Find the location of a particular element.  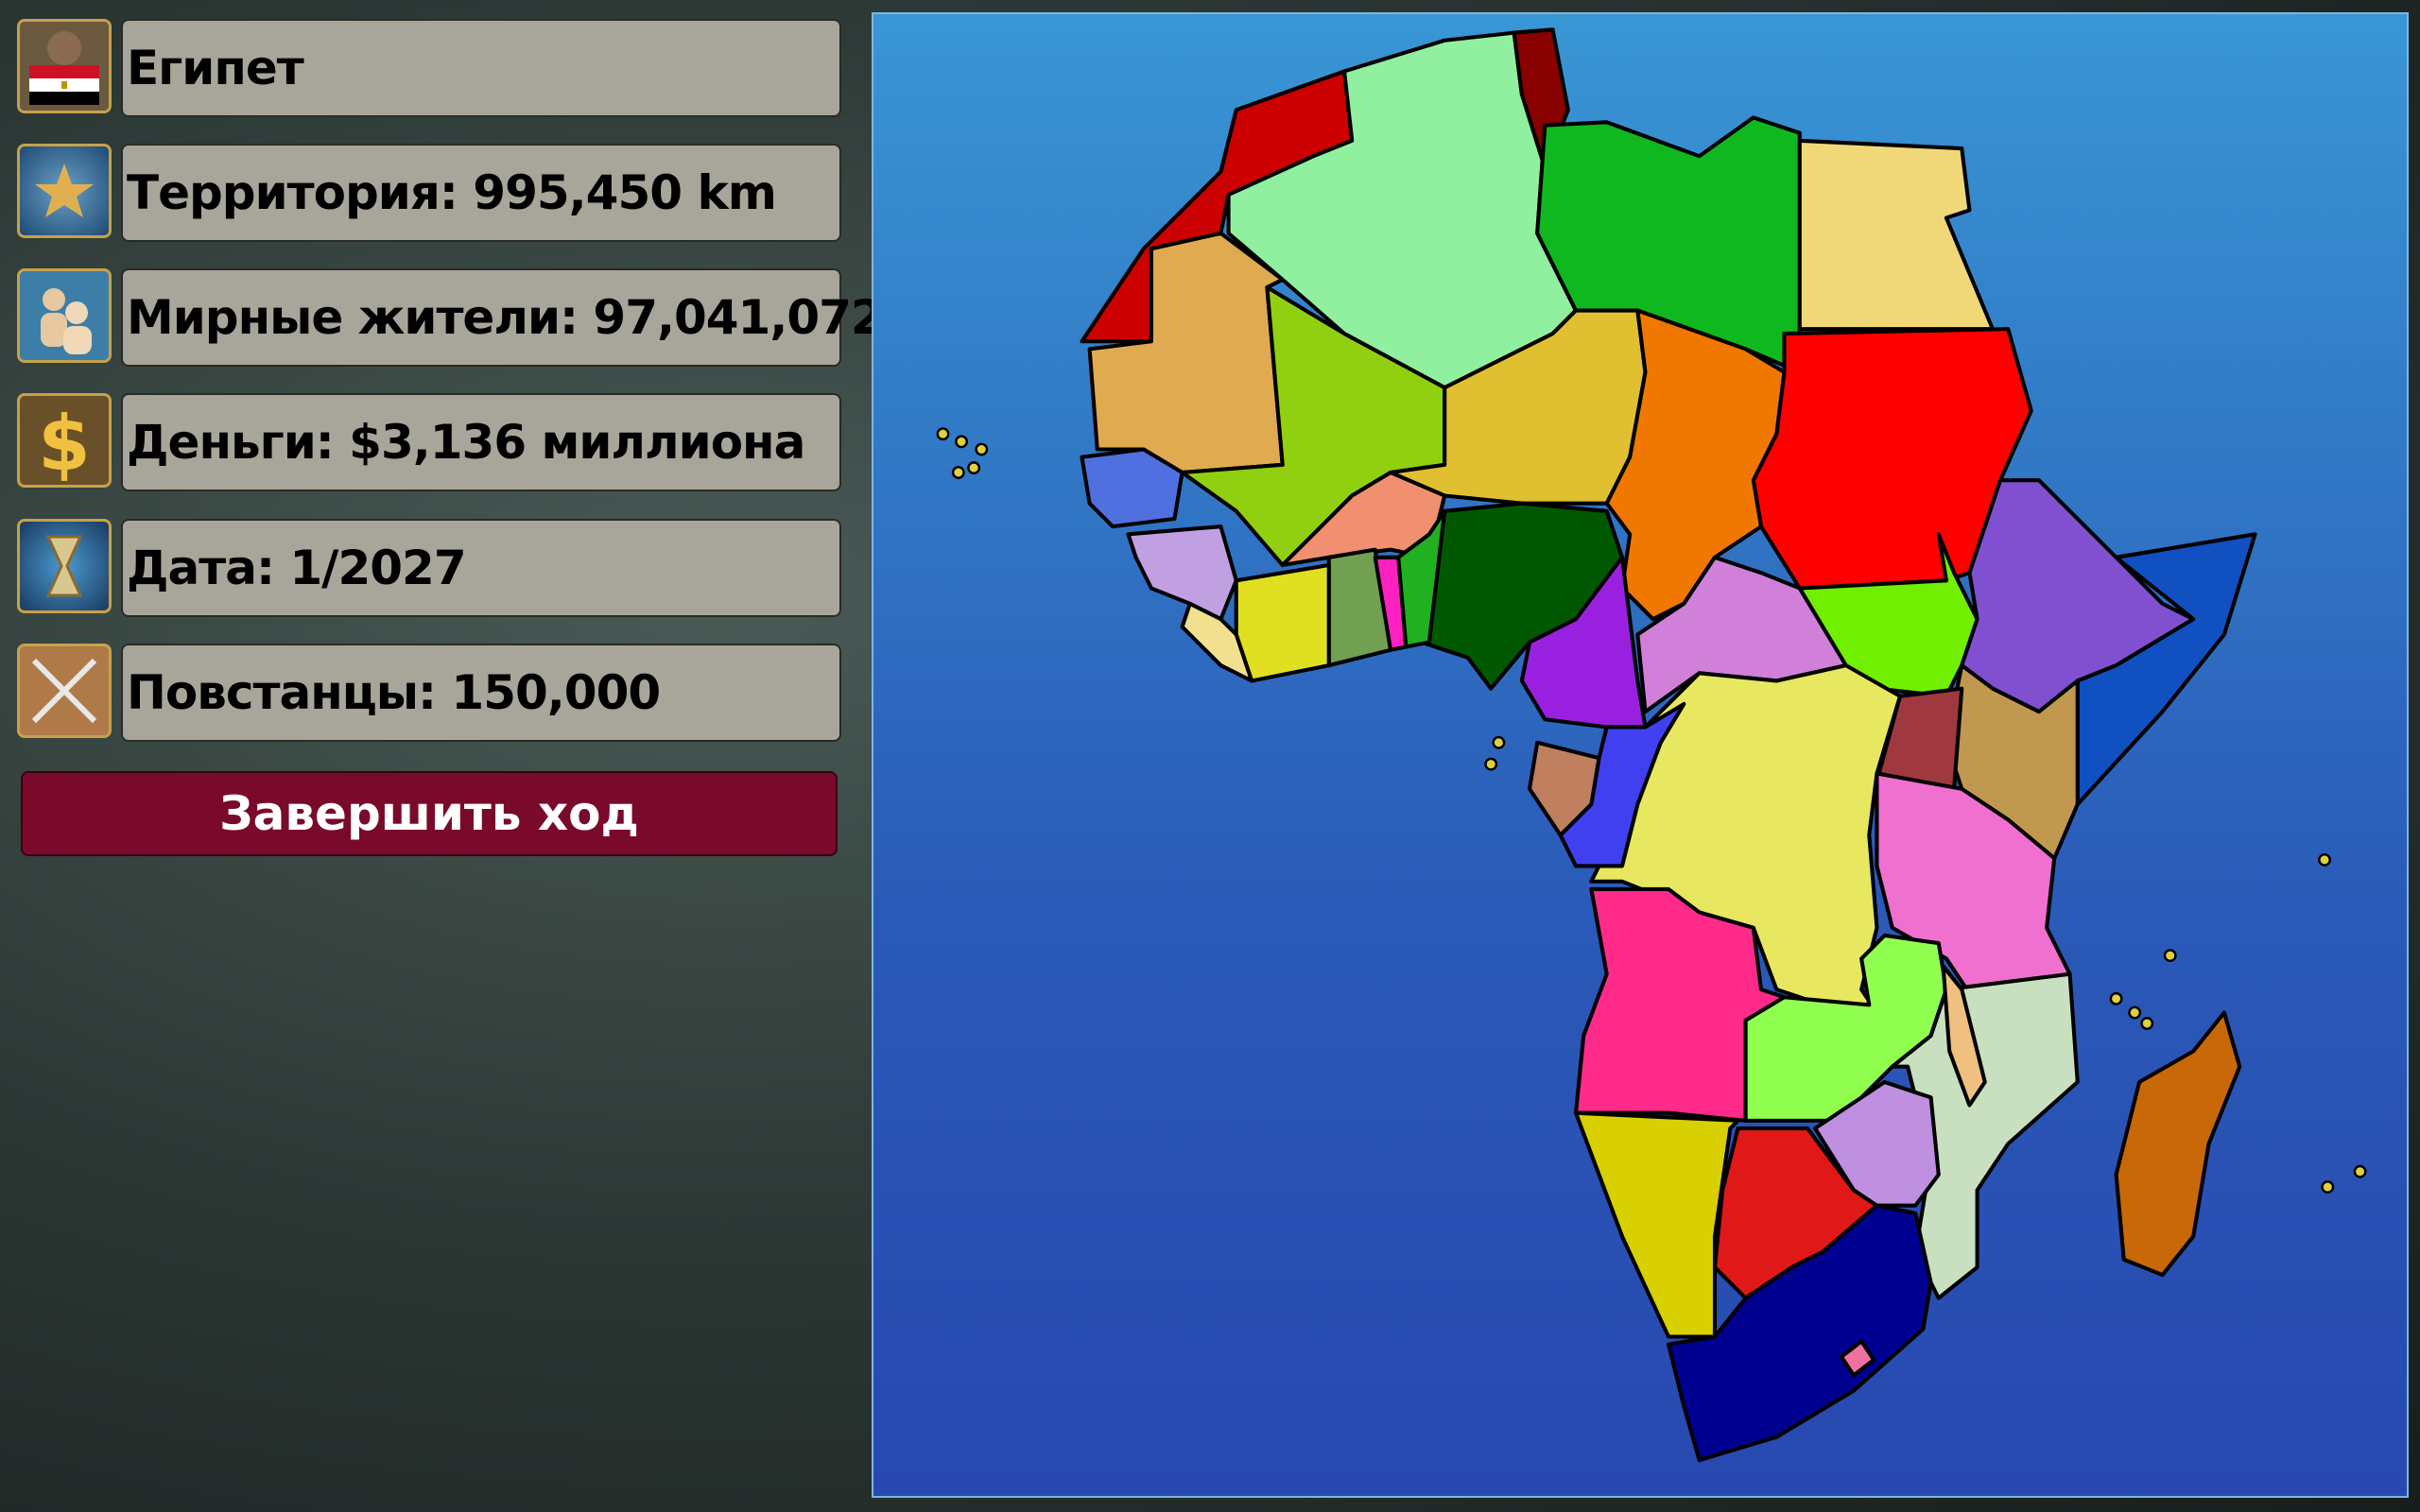

stat-row: Повстанцы: 150,000 is located at coordinates (429, 694).